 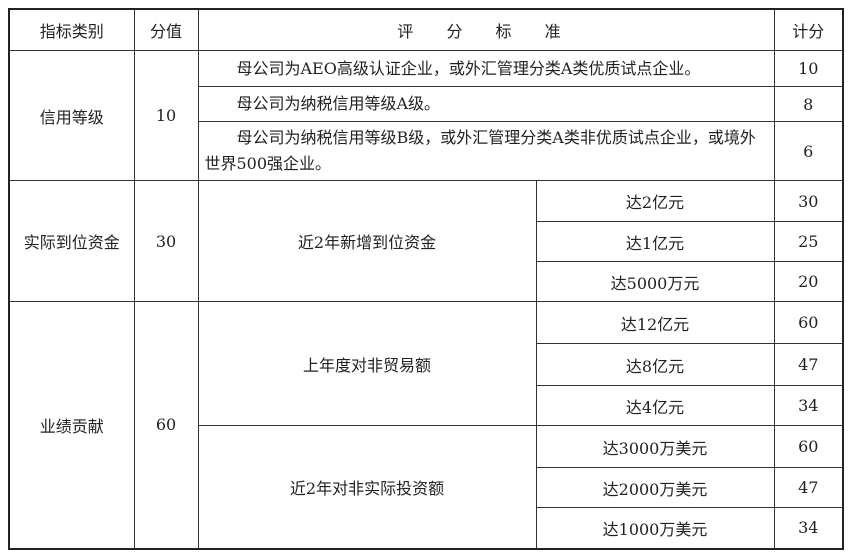 What do you see at coordinates (486, 104) in the screenshot?
I see `credit-criterion: 母公司为纳税信用等级A级。` at bounding box center [486, 104].